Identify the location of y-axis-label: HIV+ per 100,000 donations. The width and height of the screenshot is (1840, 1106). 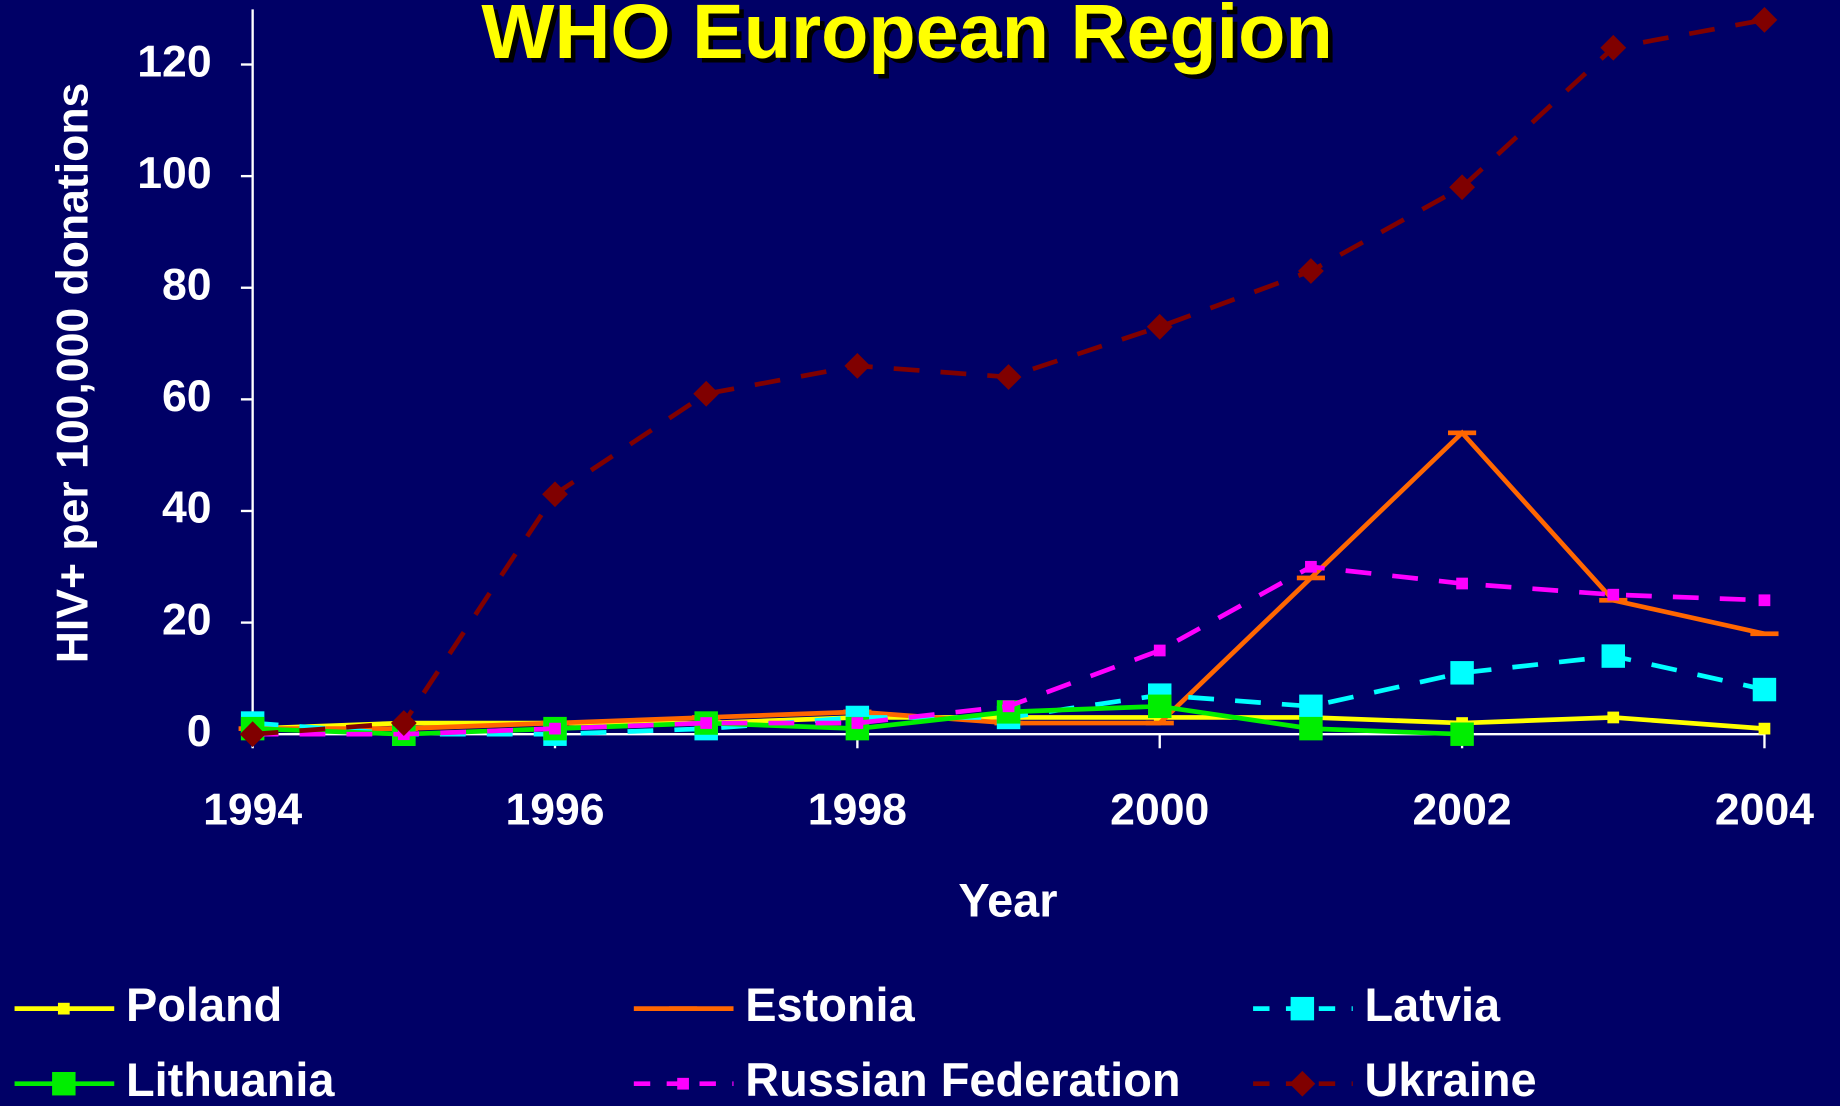
(72, 373).